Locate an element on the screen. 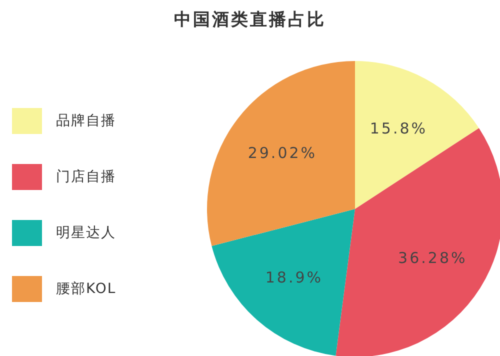  chart-title: 中国酒类直播占比 is located at coordinates (250, 20).